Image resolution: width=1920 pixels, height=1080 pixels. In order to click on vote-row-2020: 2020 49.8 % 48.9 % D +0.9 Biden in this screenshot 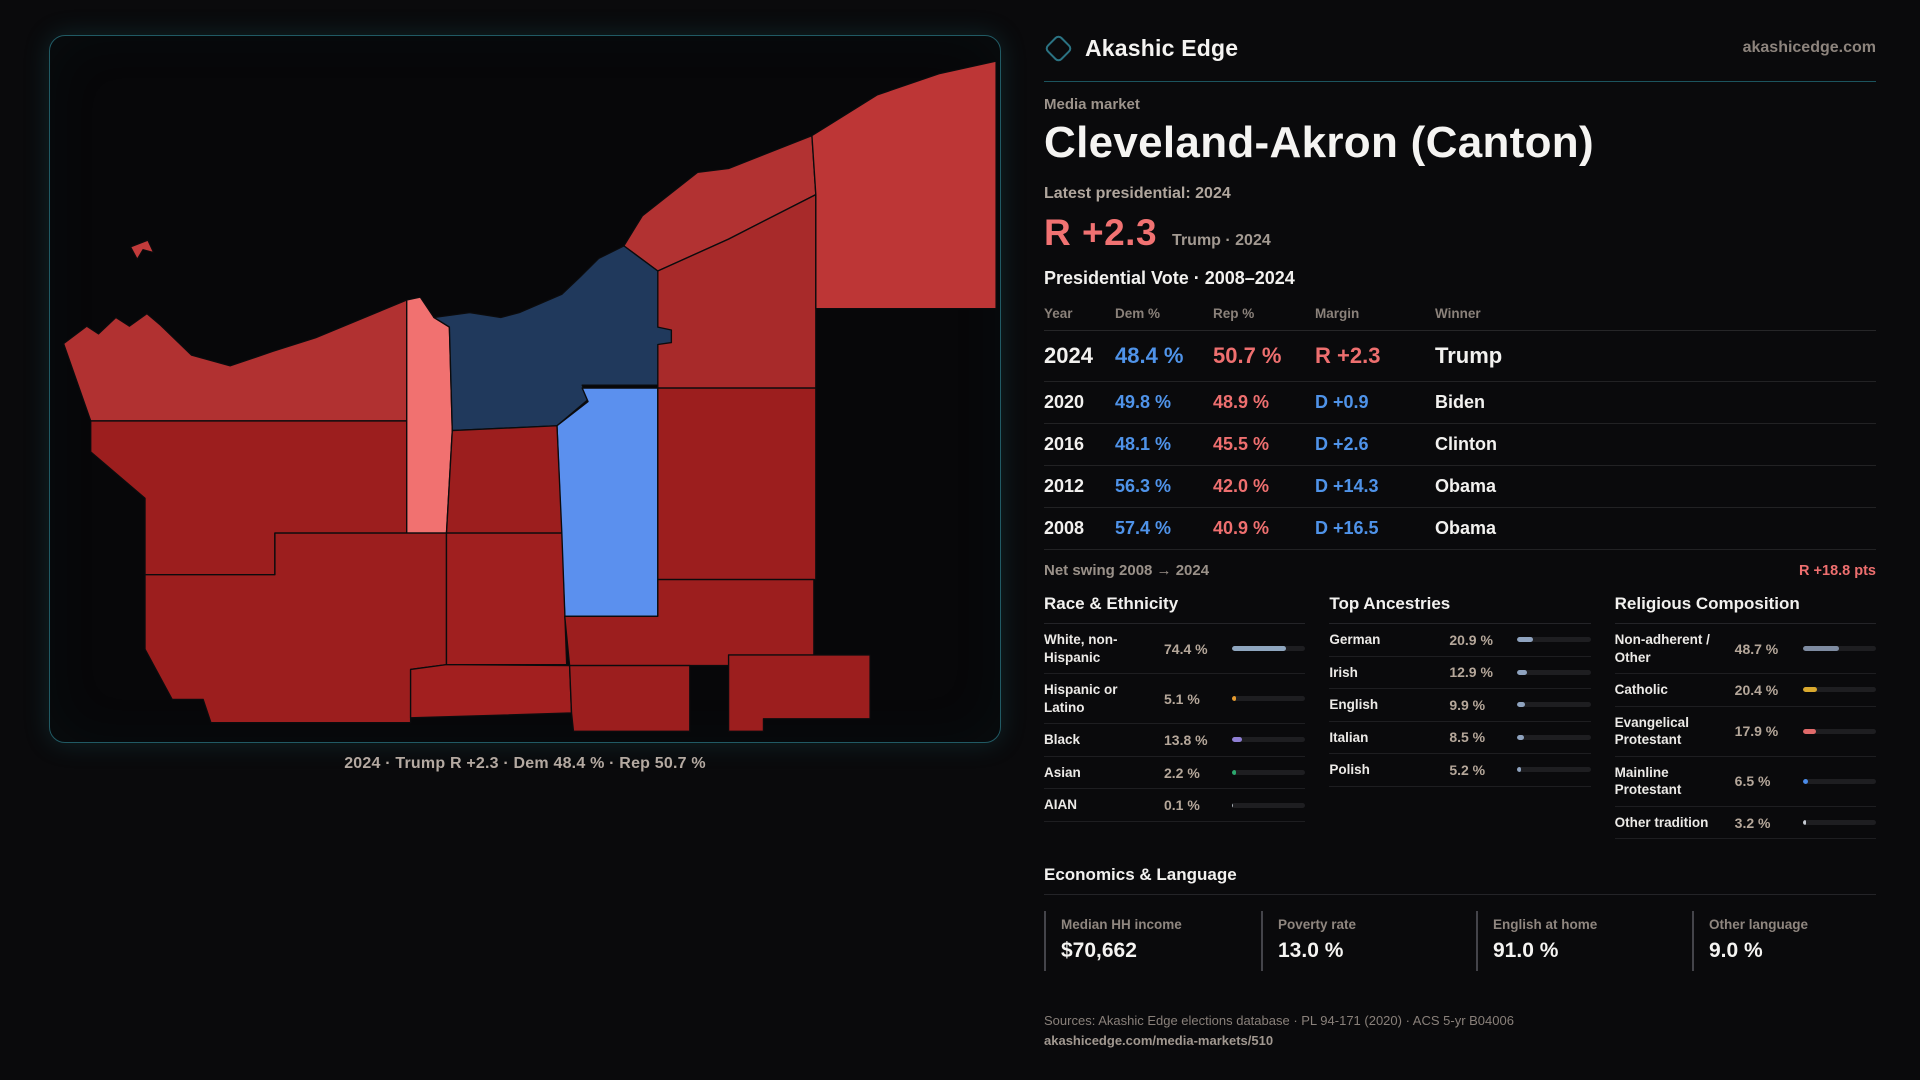, I will do `click(1460, 403)`.